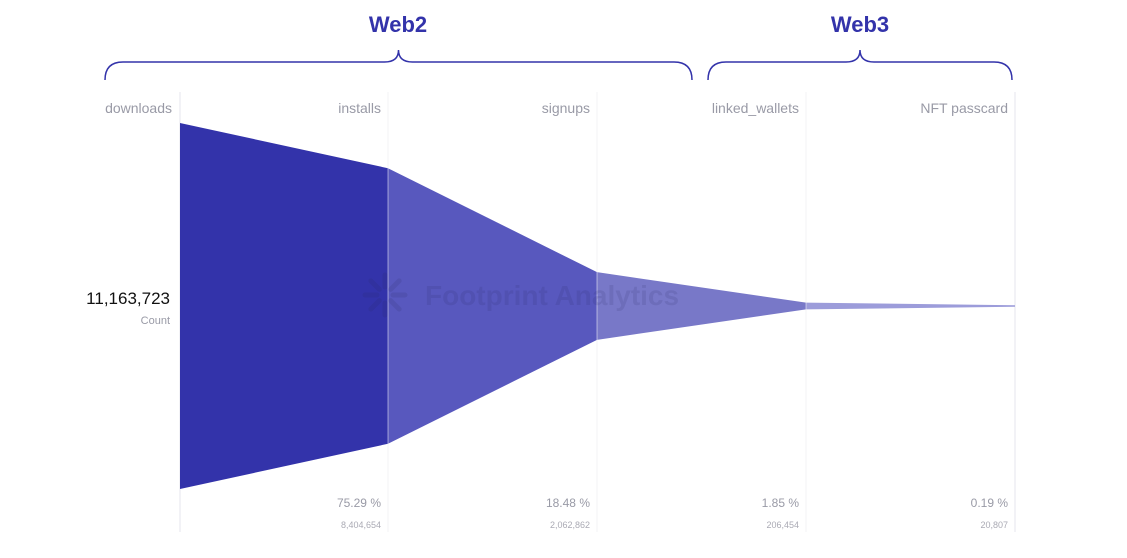  I want to click on group-label-web3: Web3, so click(860, 24).